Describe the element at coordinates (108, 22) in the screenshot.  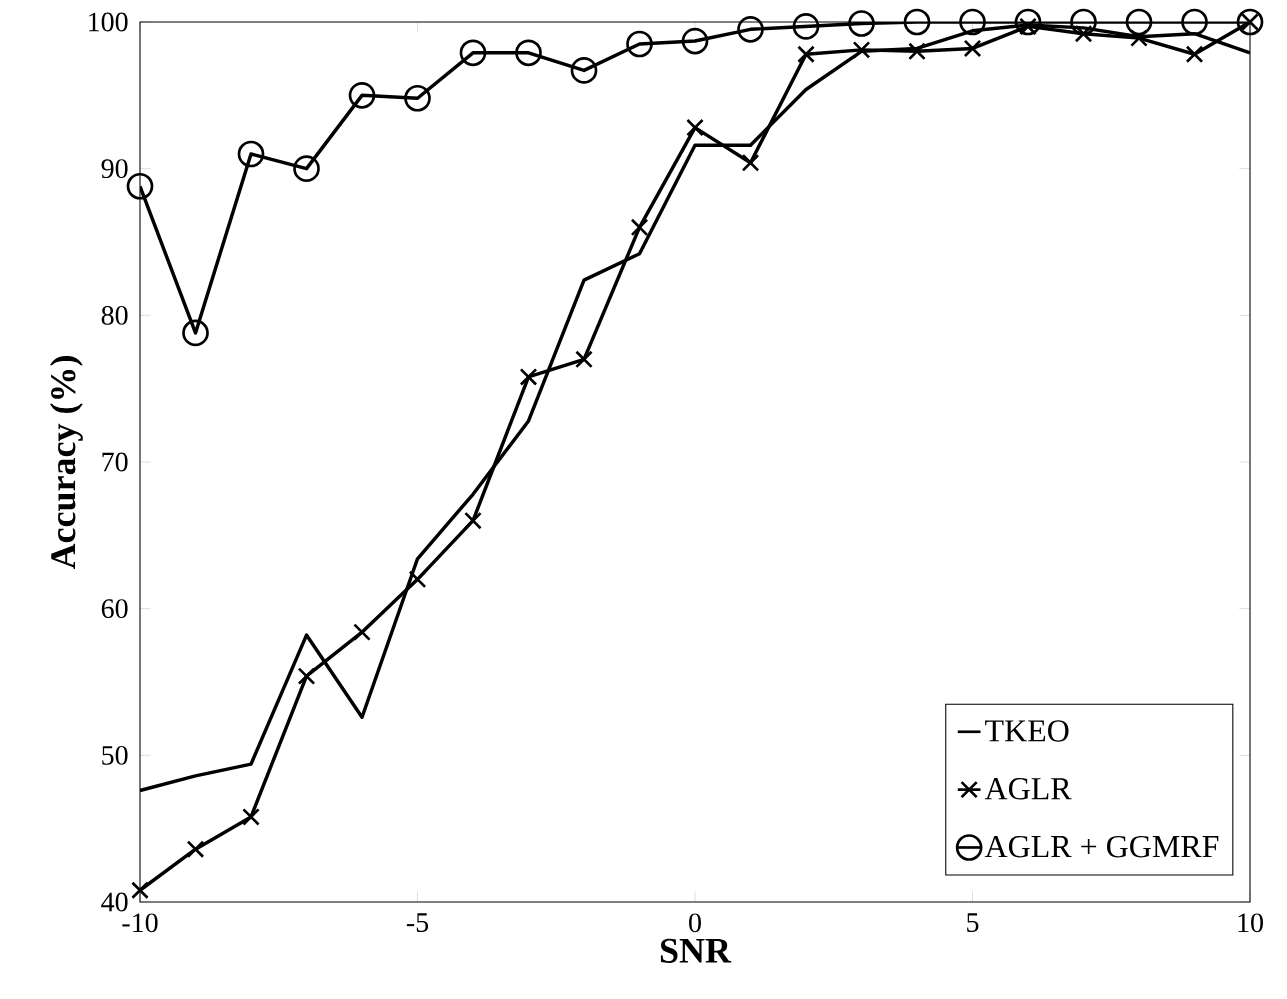
I see `y-tick-label: 100` at that location.